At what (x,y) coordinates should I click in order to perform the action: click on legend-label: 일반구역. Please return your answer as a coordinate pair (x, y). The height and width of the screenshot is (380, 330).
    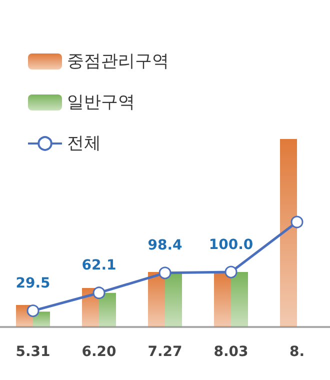
    Looking at the image, I should click on (101, 102).